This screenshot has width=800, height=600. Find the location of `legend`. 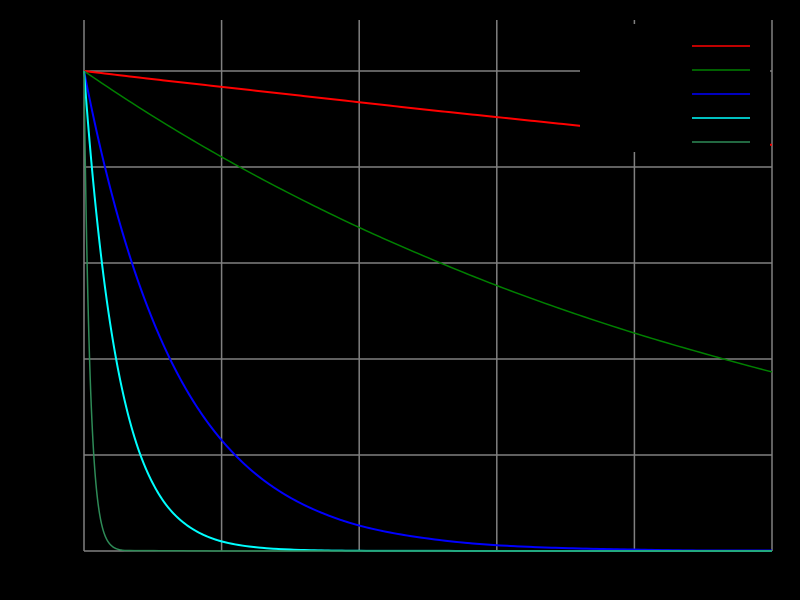

legend is located at coordinates (675, 88).